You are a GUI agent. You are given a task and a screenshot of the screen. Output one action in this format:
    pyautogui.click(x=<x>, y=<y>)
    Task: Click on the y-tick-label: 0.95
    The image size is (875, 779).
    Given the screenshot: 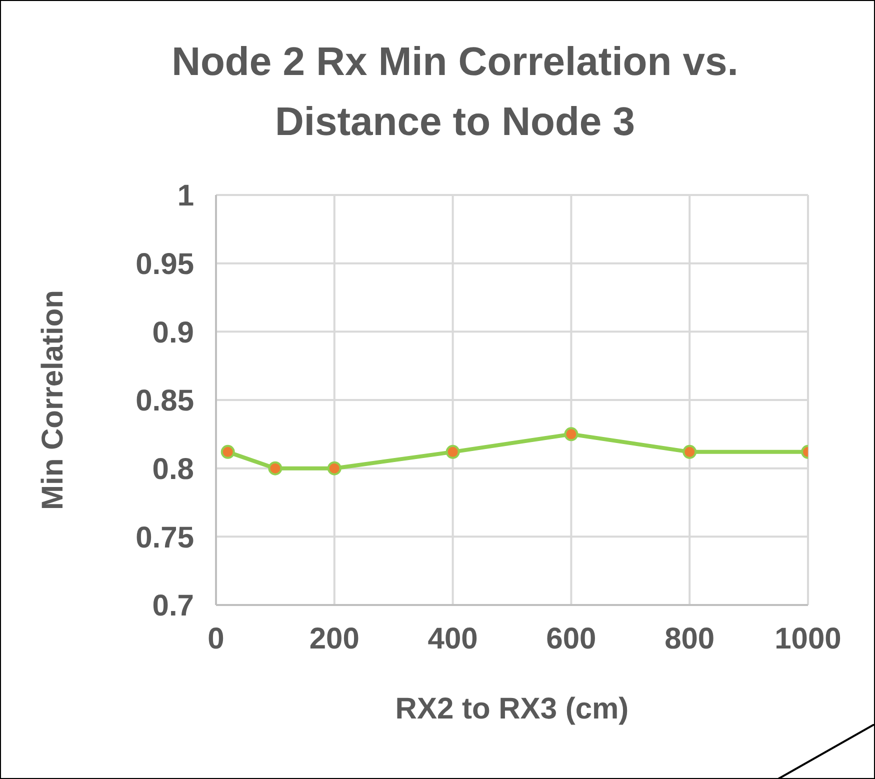 What is the action you would take?
    pyautogui.click(x=165, y=264)
    